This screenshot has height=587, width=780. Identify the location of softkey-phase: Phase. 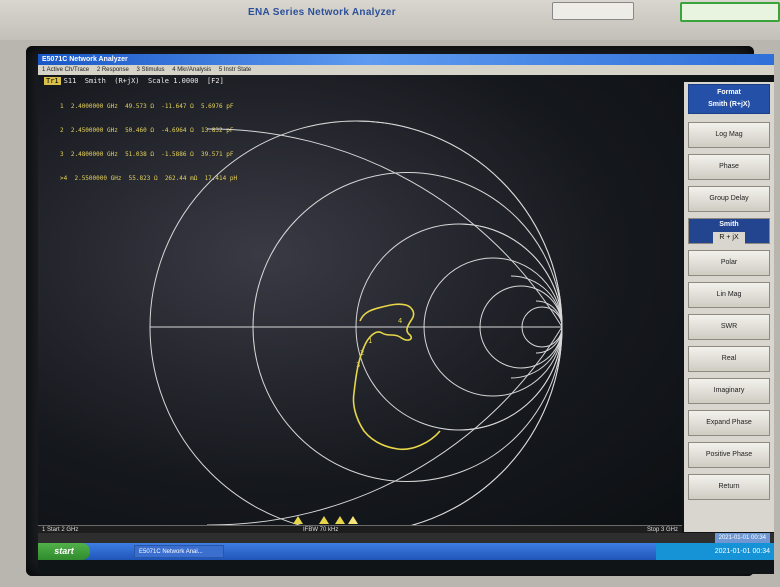
(729, 167).